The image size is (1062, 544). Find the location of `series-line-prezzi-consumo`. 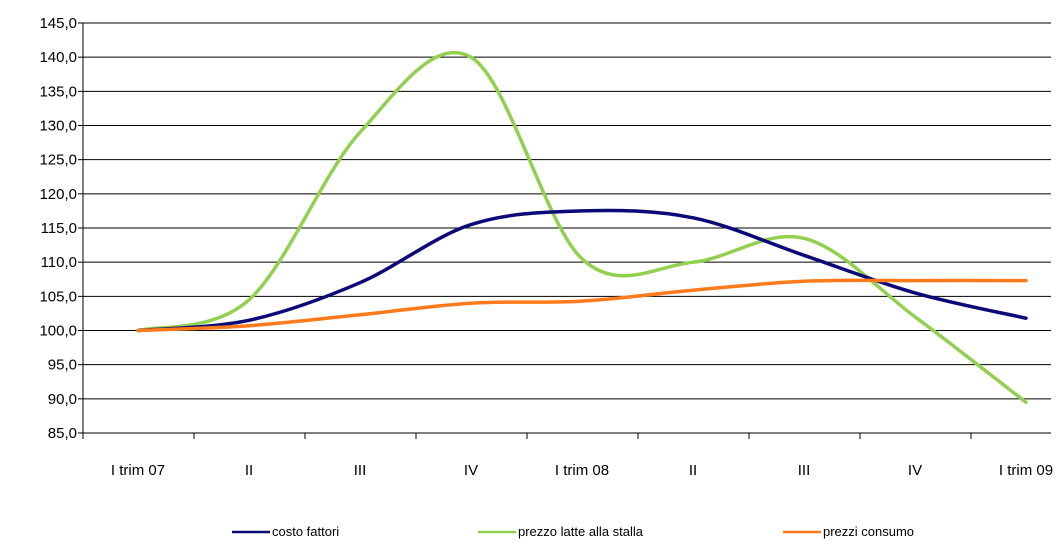

series-line-prezzi-consumo is located at coordinates (582, 305).